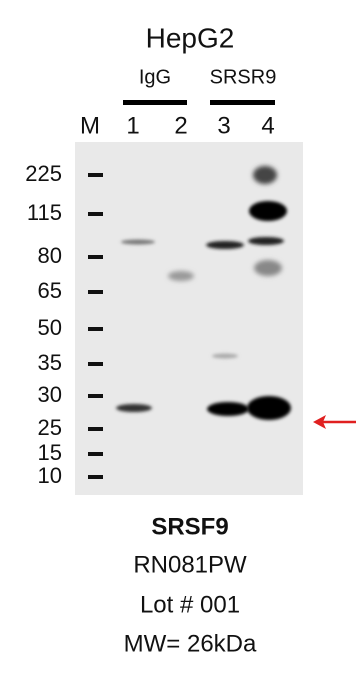 This screenshot has width=363, height=685. I want to click on marker-label: 225, so click(43, 173).